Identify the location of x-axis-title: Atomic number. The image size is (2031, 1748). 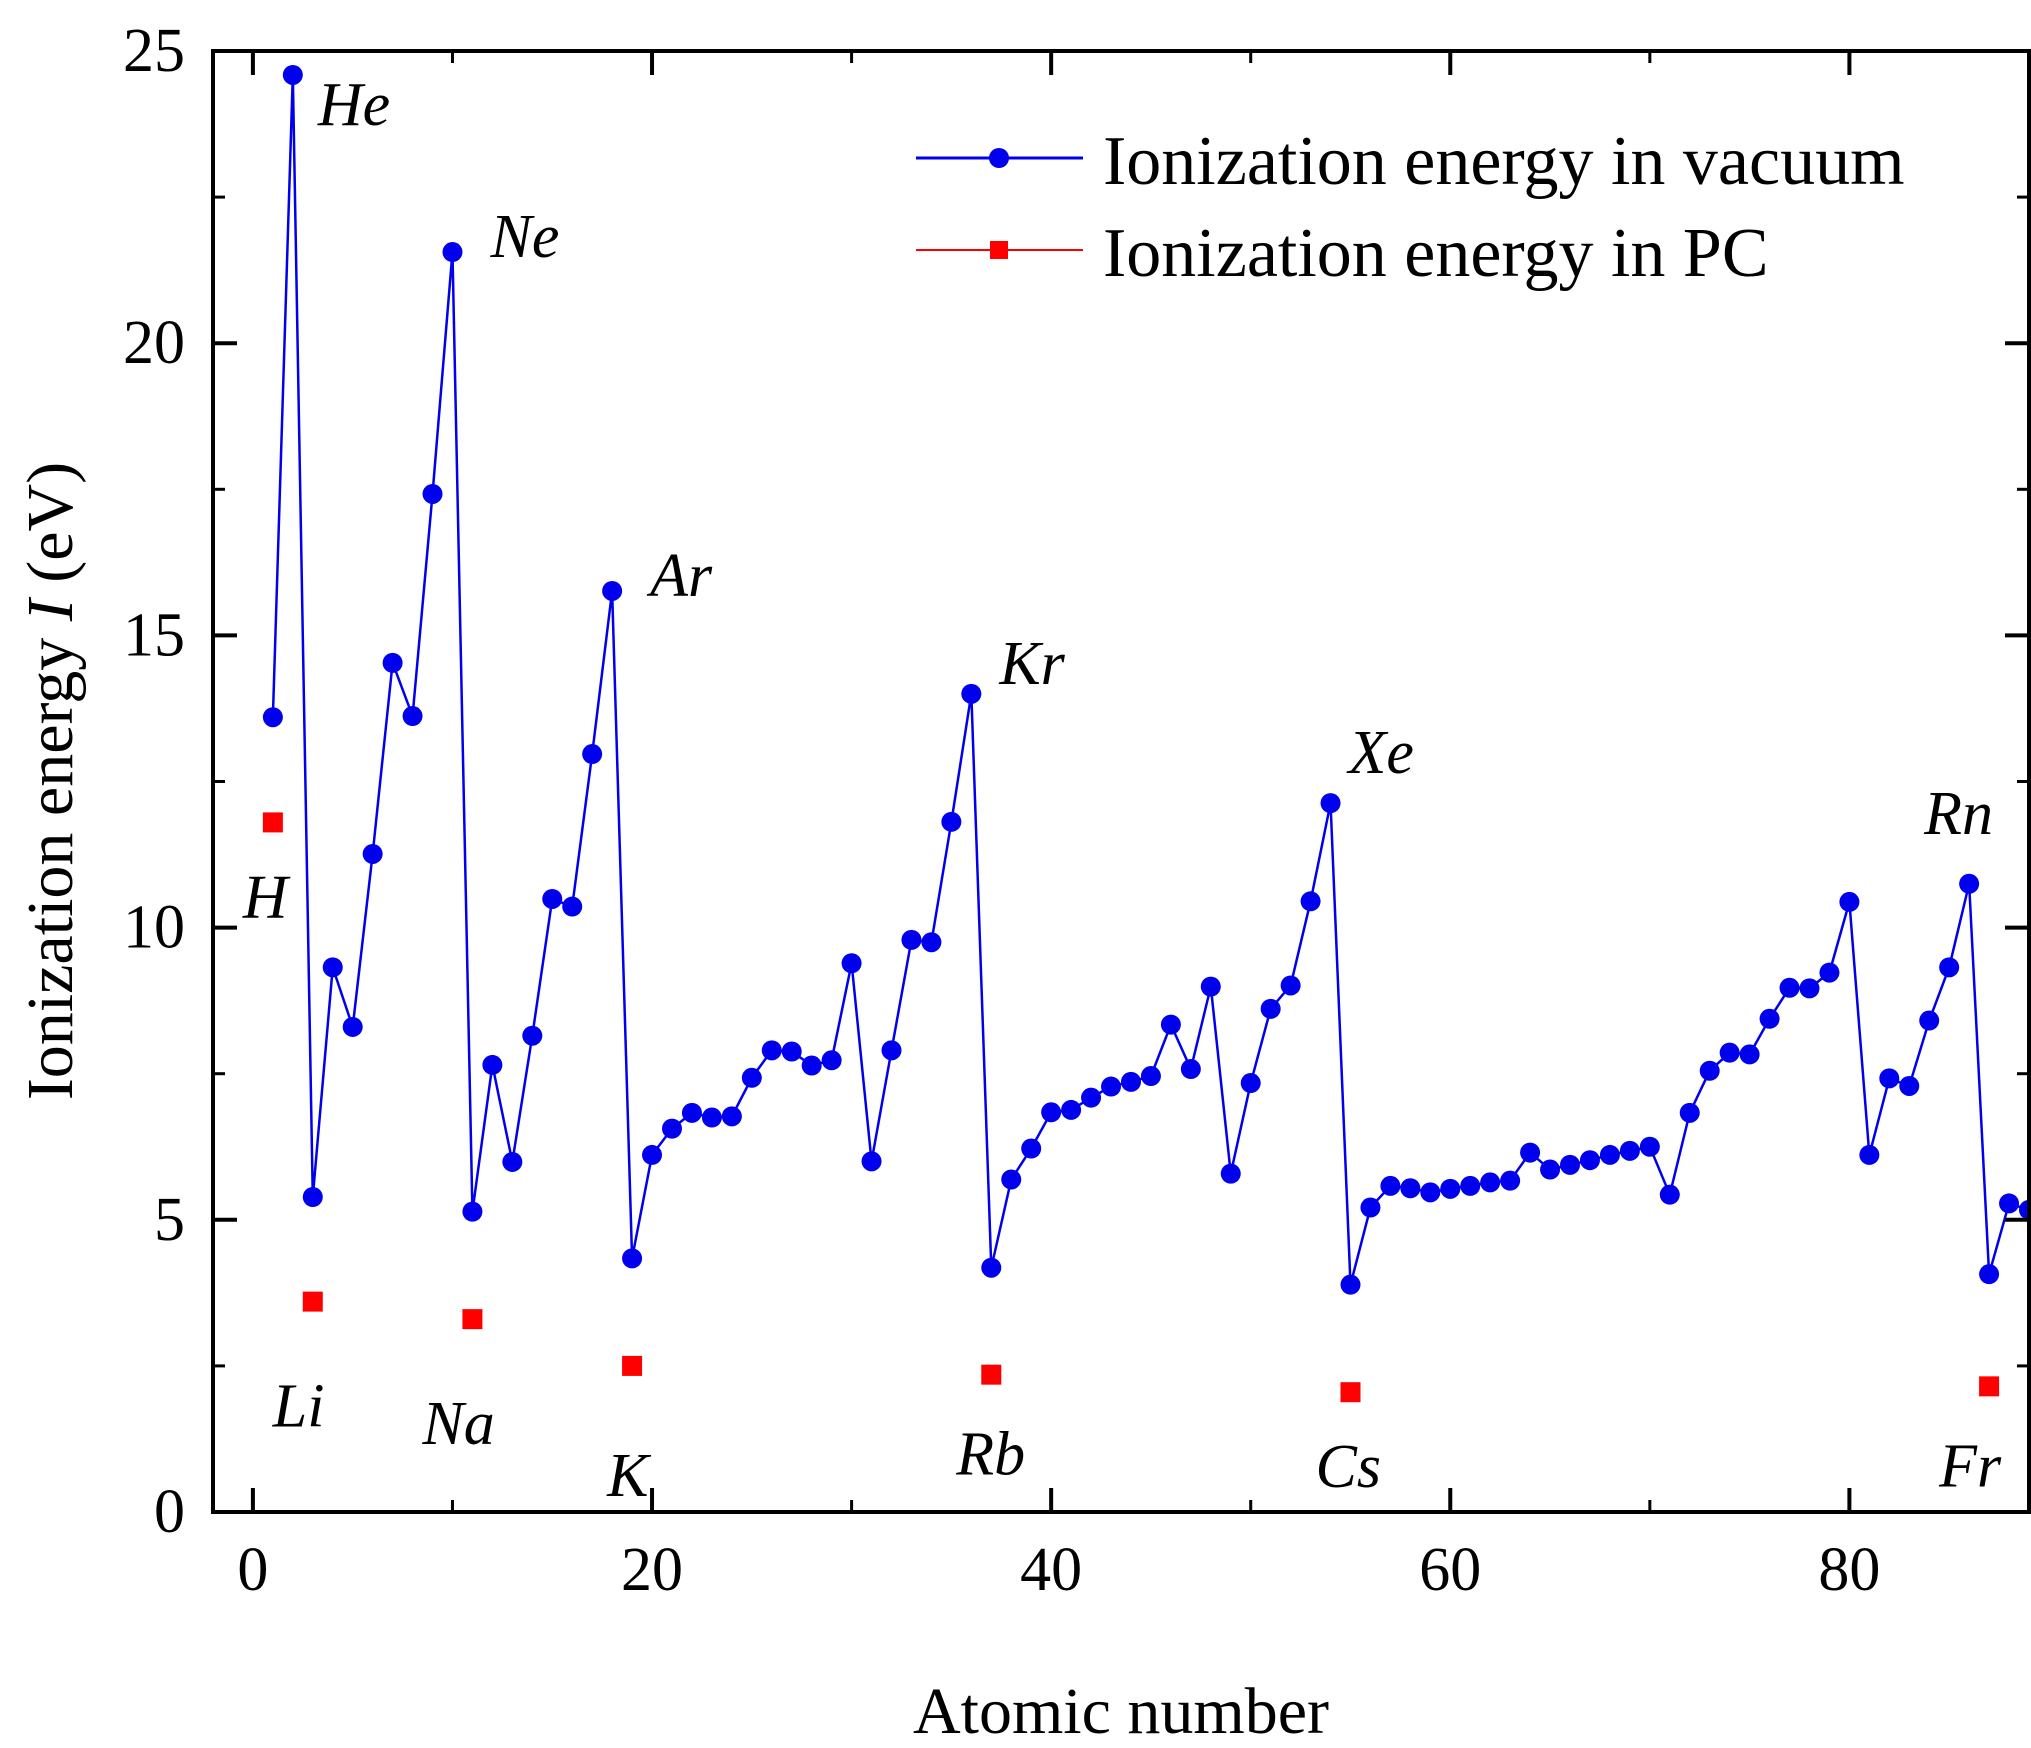
(1121, 1711).